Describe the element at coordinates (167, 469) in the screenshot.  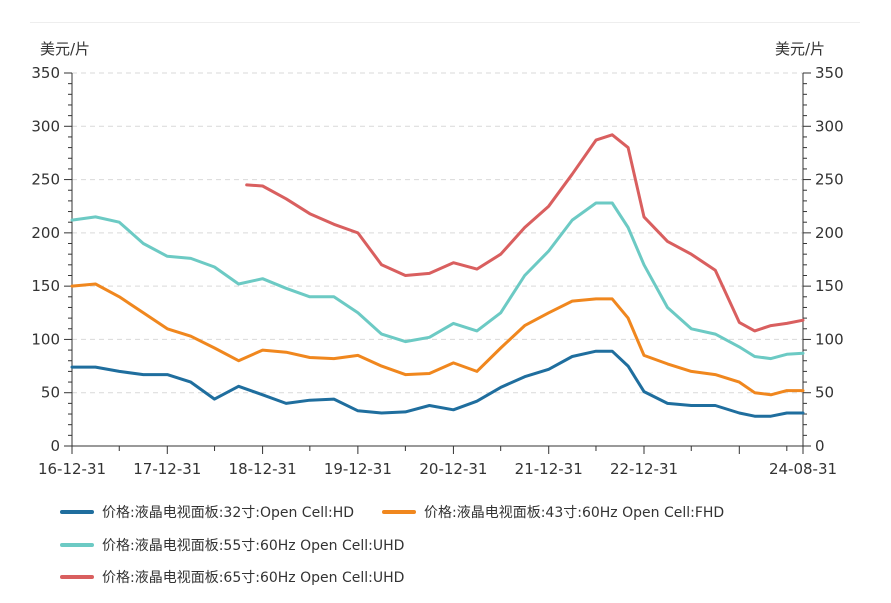
I see `x-tick-label: 17-12-31` at that location.